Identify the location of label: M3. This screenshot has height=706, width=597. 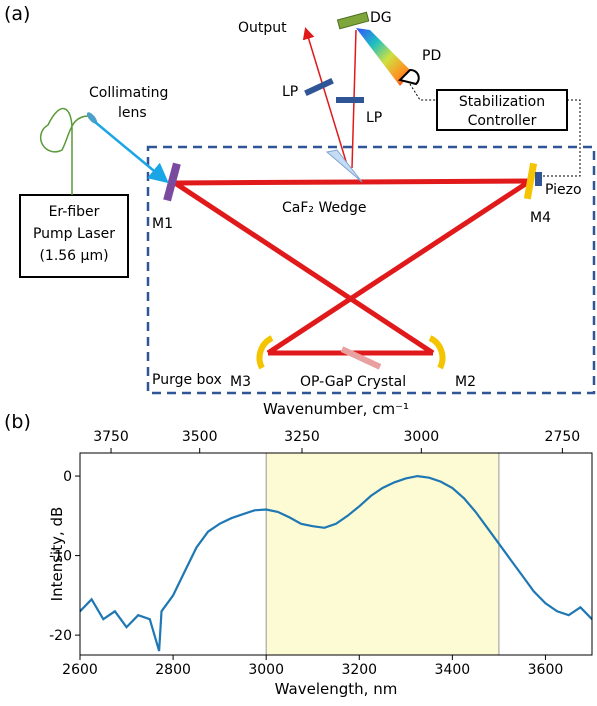
(240, 382).